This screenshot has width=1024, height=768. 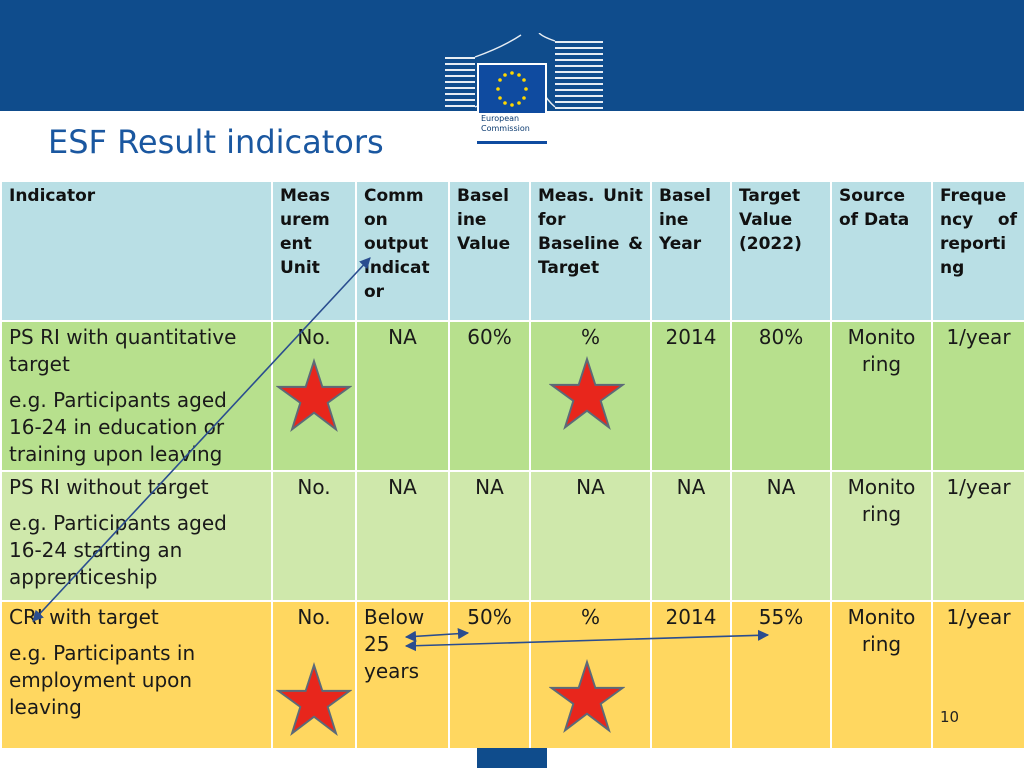 I want to click on col-header-baseline-value: Basel ine Value, so click(x=489, y=251).